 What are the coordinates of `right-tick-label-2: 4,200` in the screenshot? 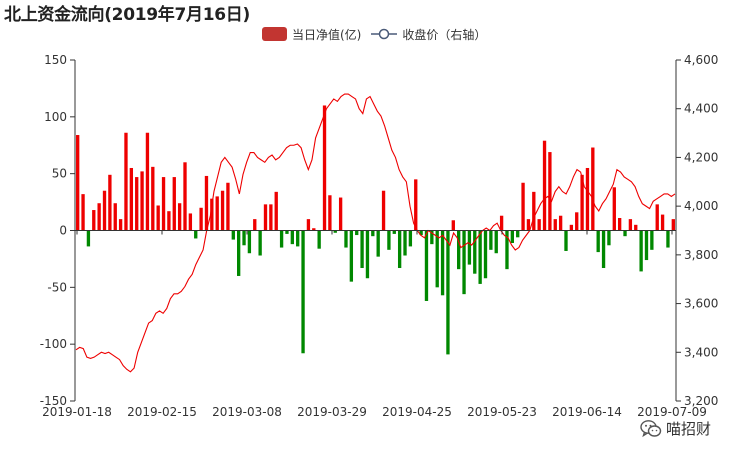 It's located at (701, 157).